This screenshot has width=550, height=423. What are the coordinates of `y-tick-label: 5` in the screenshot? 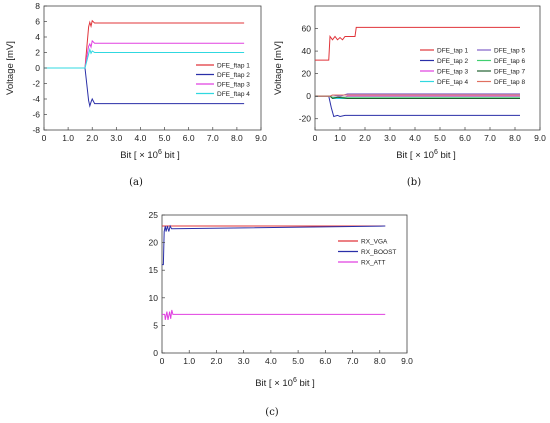 It's located at (155, 325).